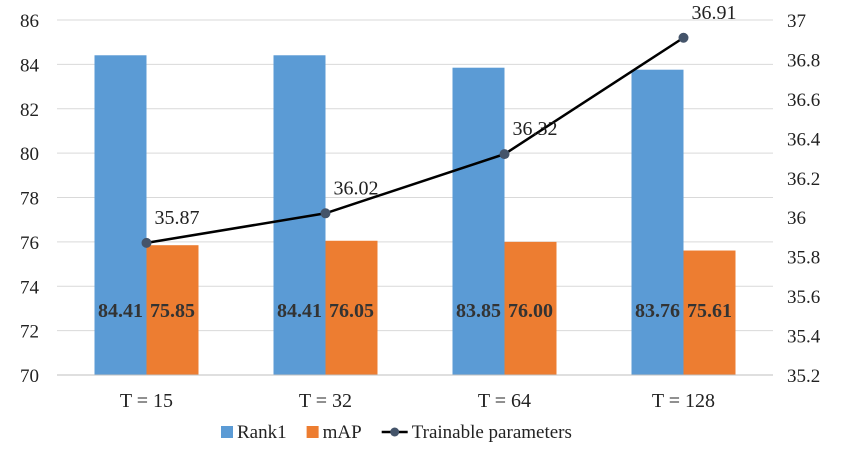 This screenshot has height=463, width=849. Describe the element at coordinates (683, 401) in the screenshot. I see `x-category-label: T = 128` at that location.